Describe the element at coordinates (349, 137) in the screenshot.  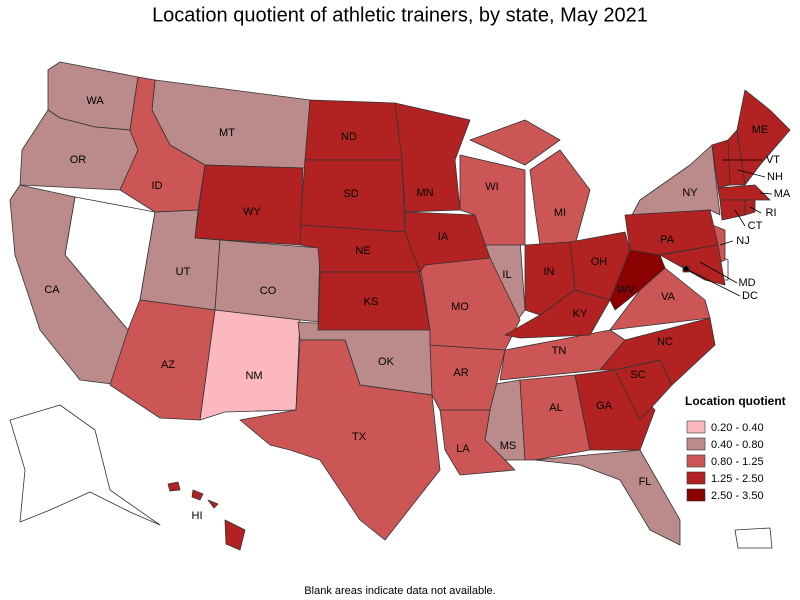
I see `state-label: ND` at that location.